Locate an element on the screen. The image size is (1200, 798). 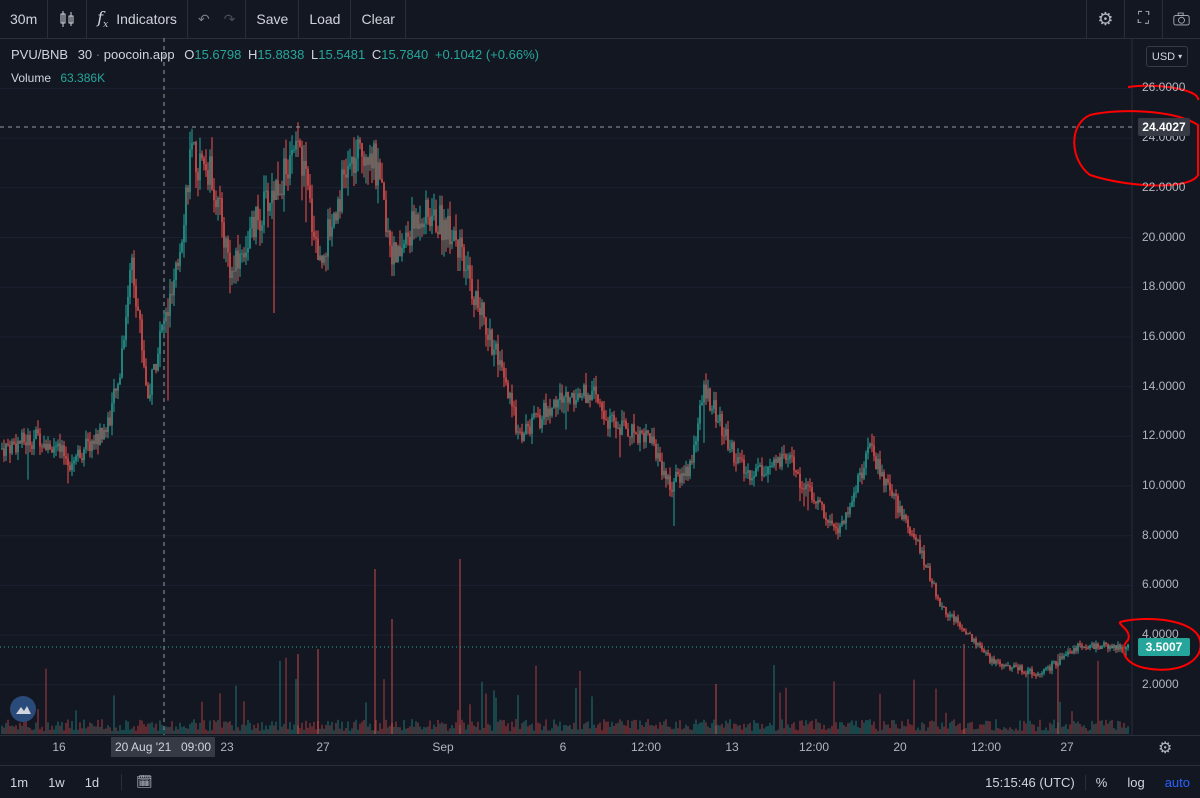
range-1d: 1d is located at coordinates (92, 782).